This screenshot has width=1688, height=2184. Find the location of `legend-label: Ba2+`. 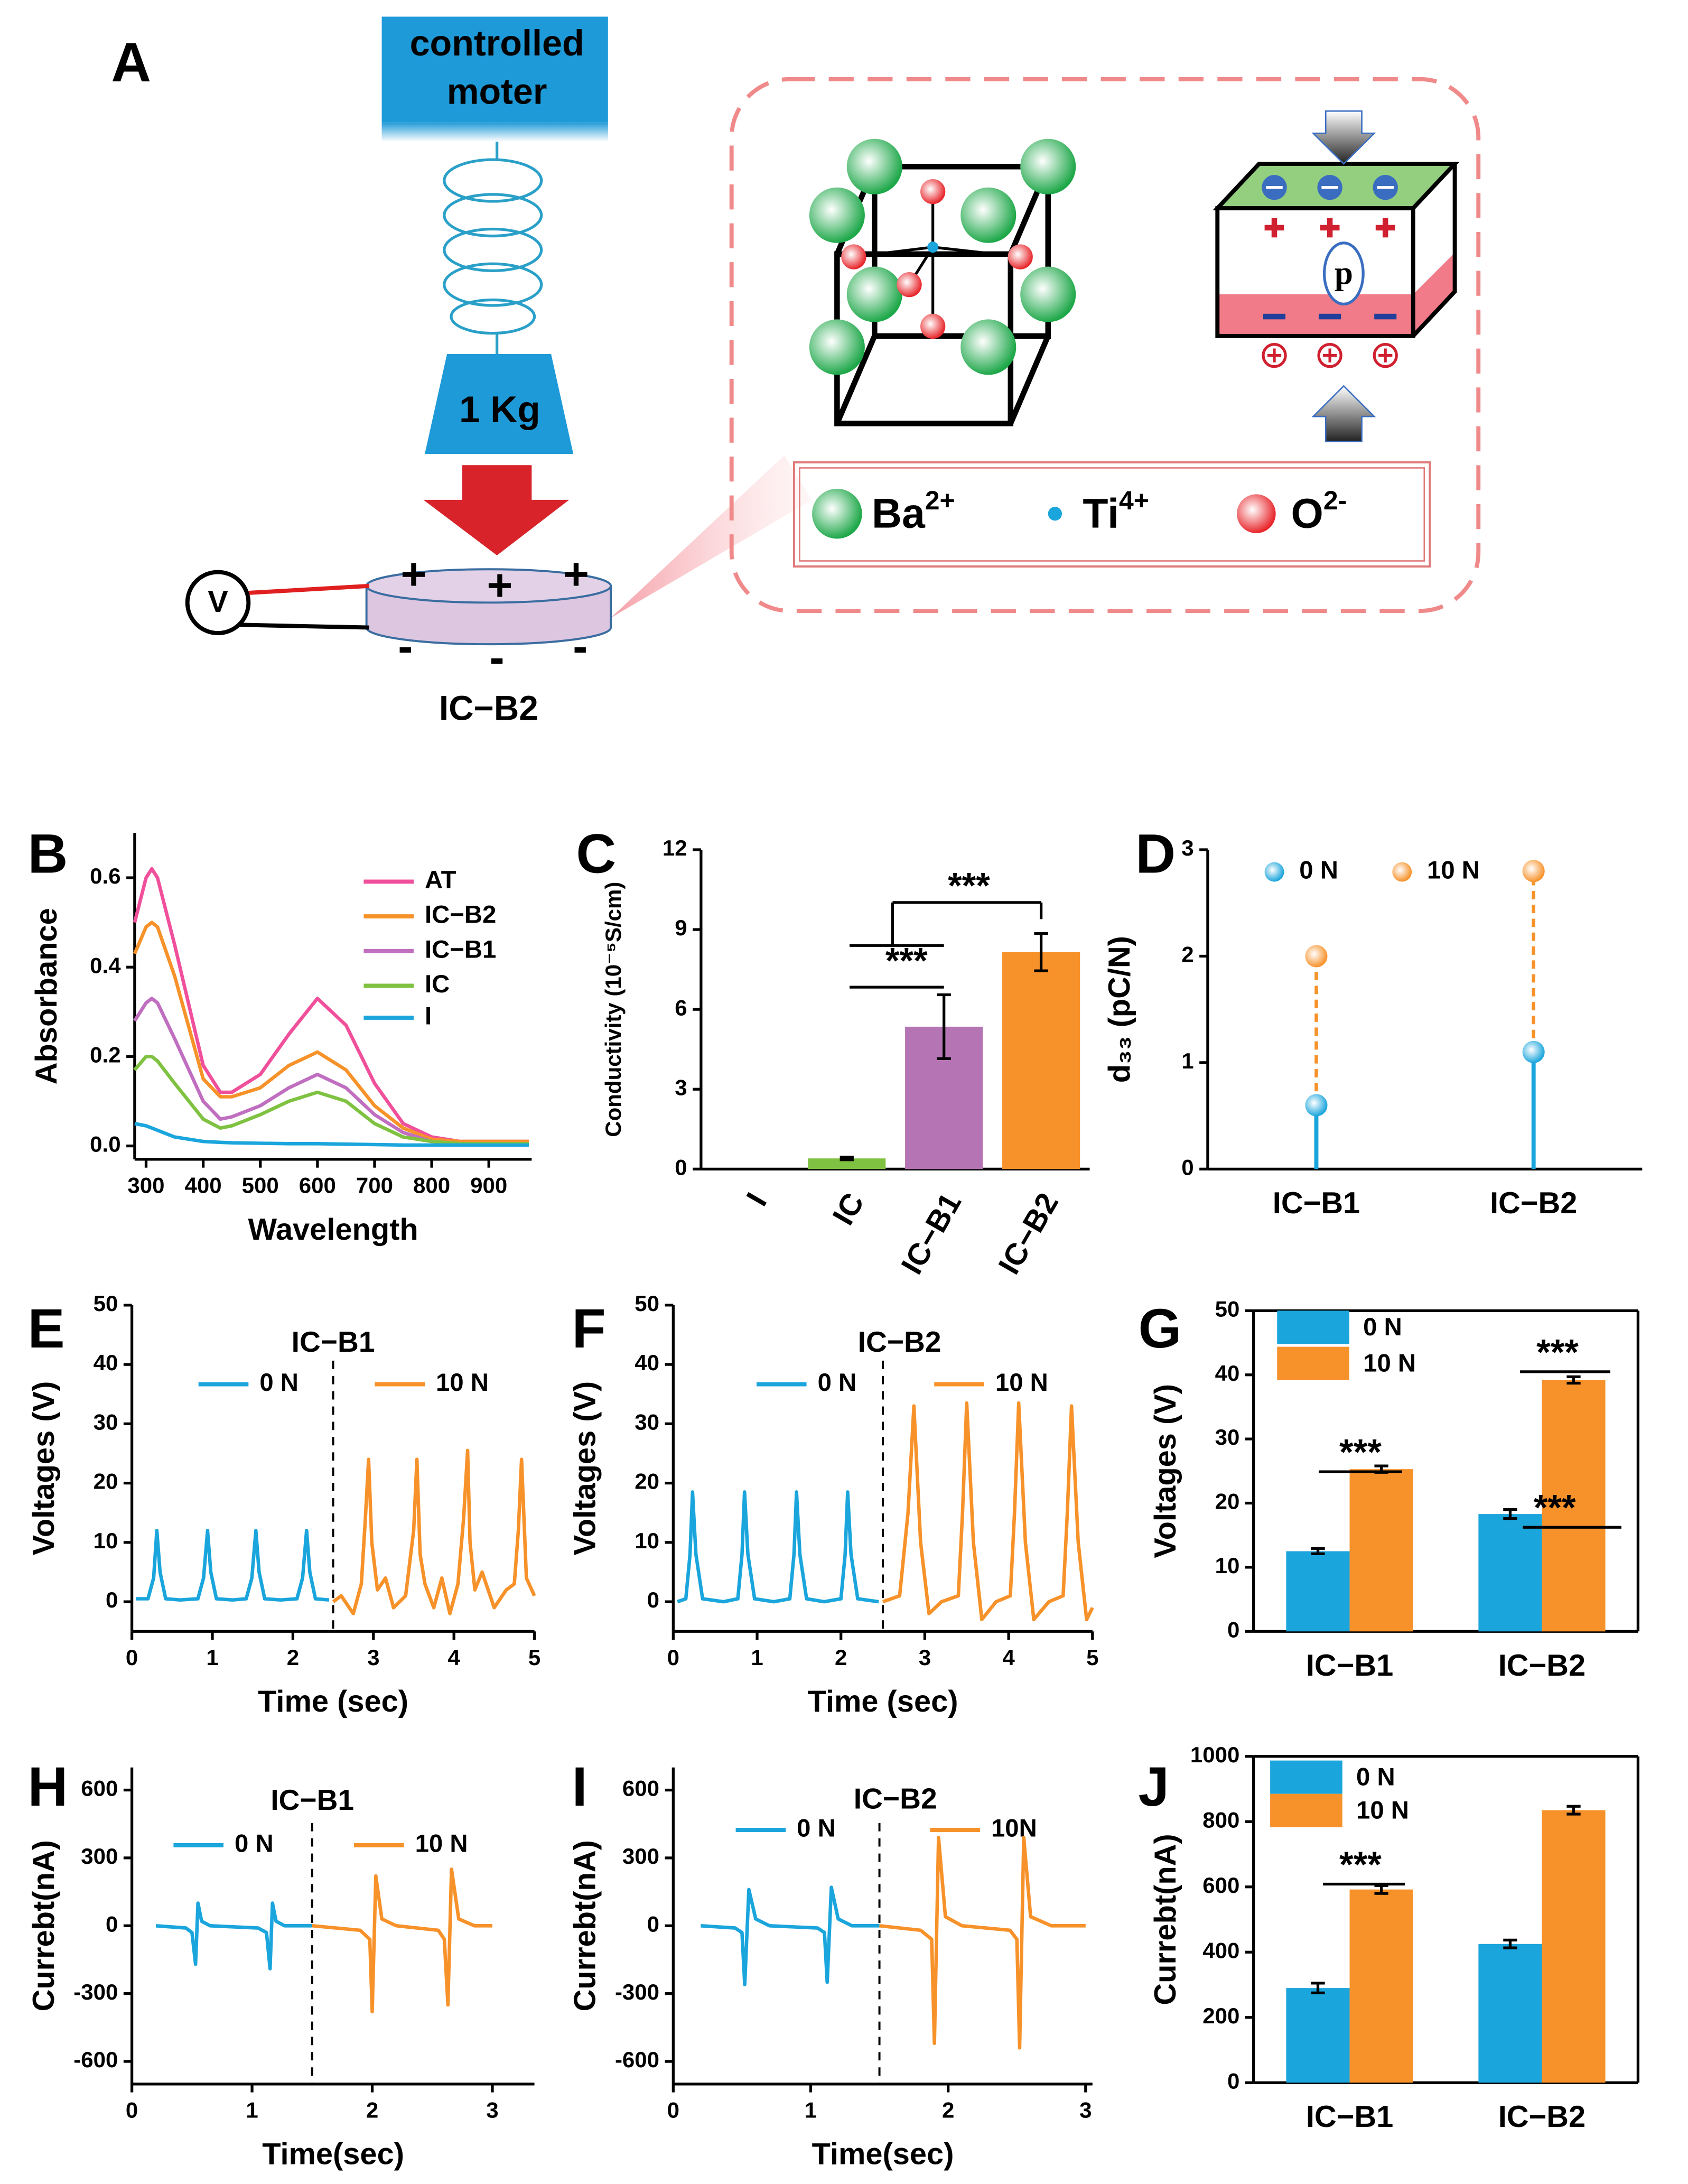

legend-label: Ba2+ is located at coordinates (913, 511).